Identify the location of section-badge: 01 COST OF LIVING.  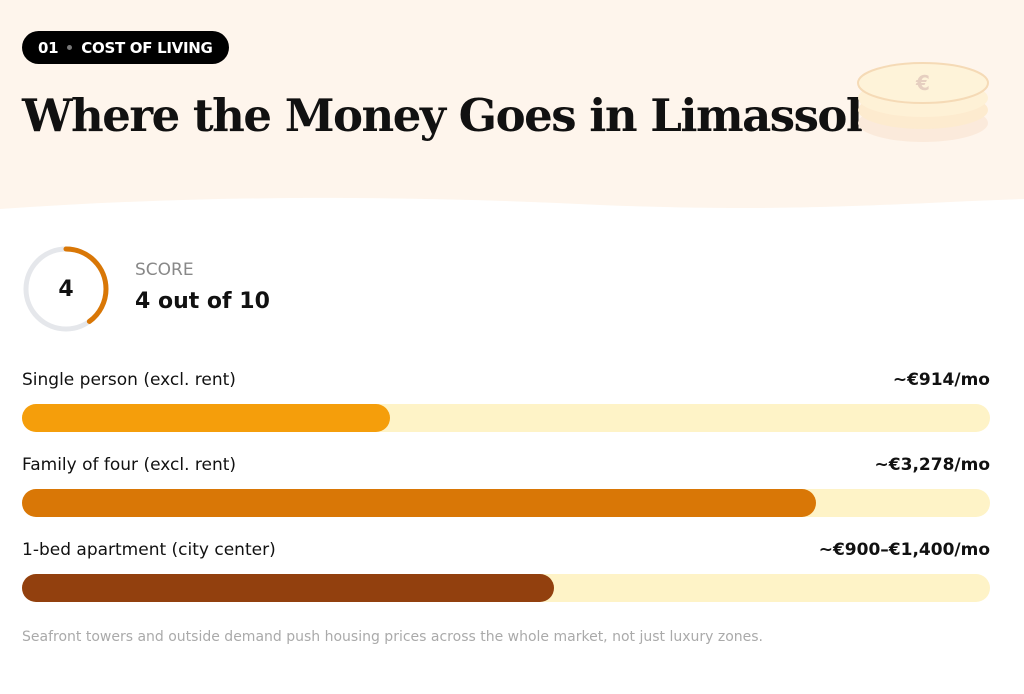
(125, 47).